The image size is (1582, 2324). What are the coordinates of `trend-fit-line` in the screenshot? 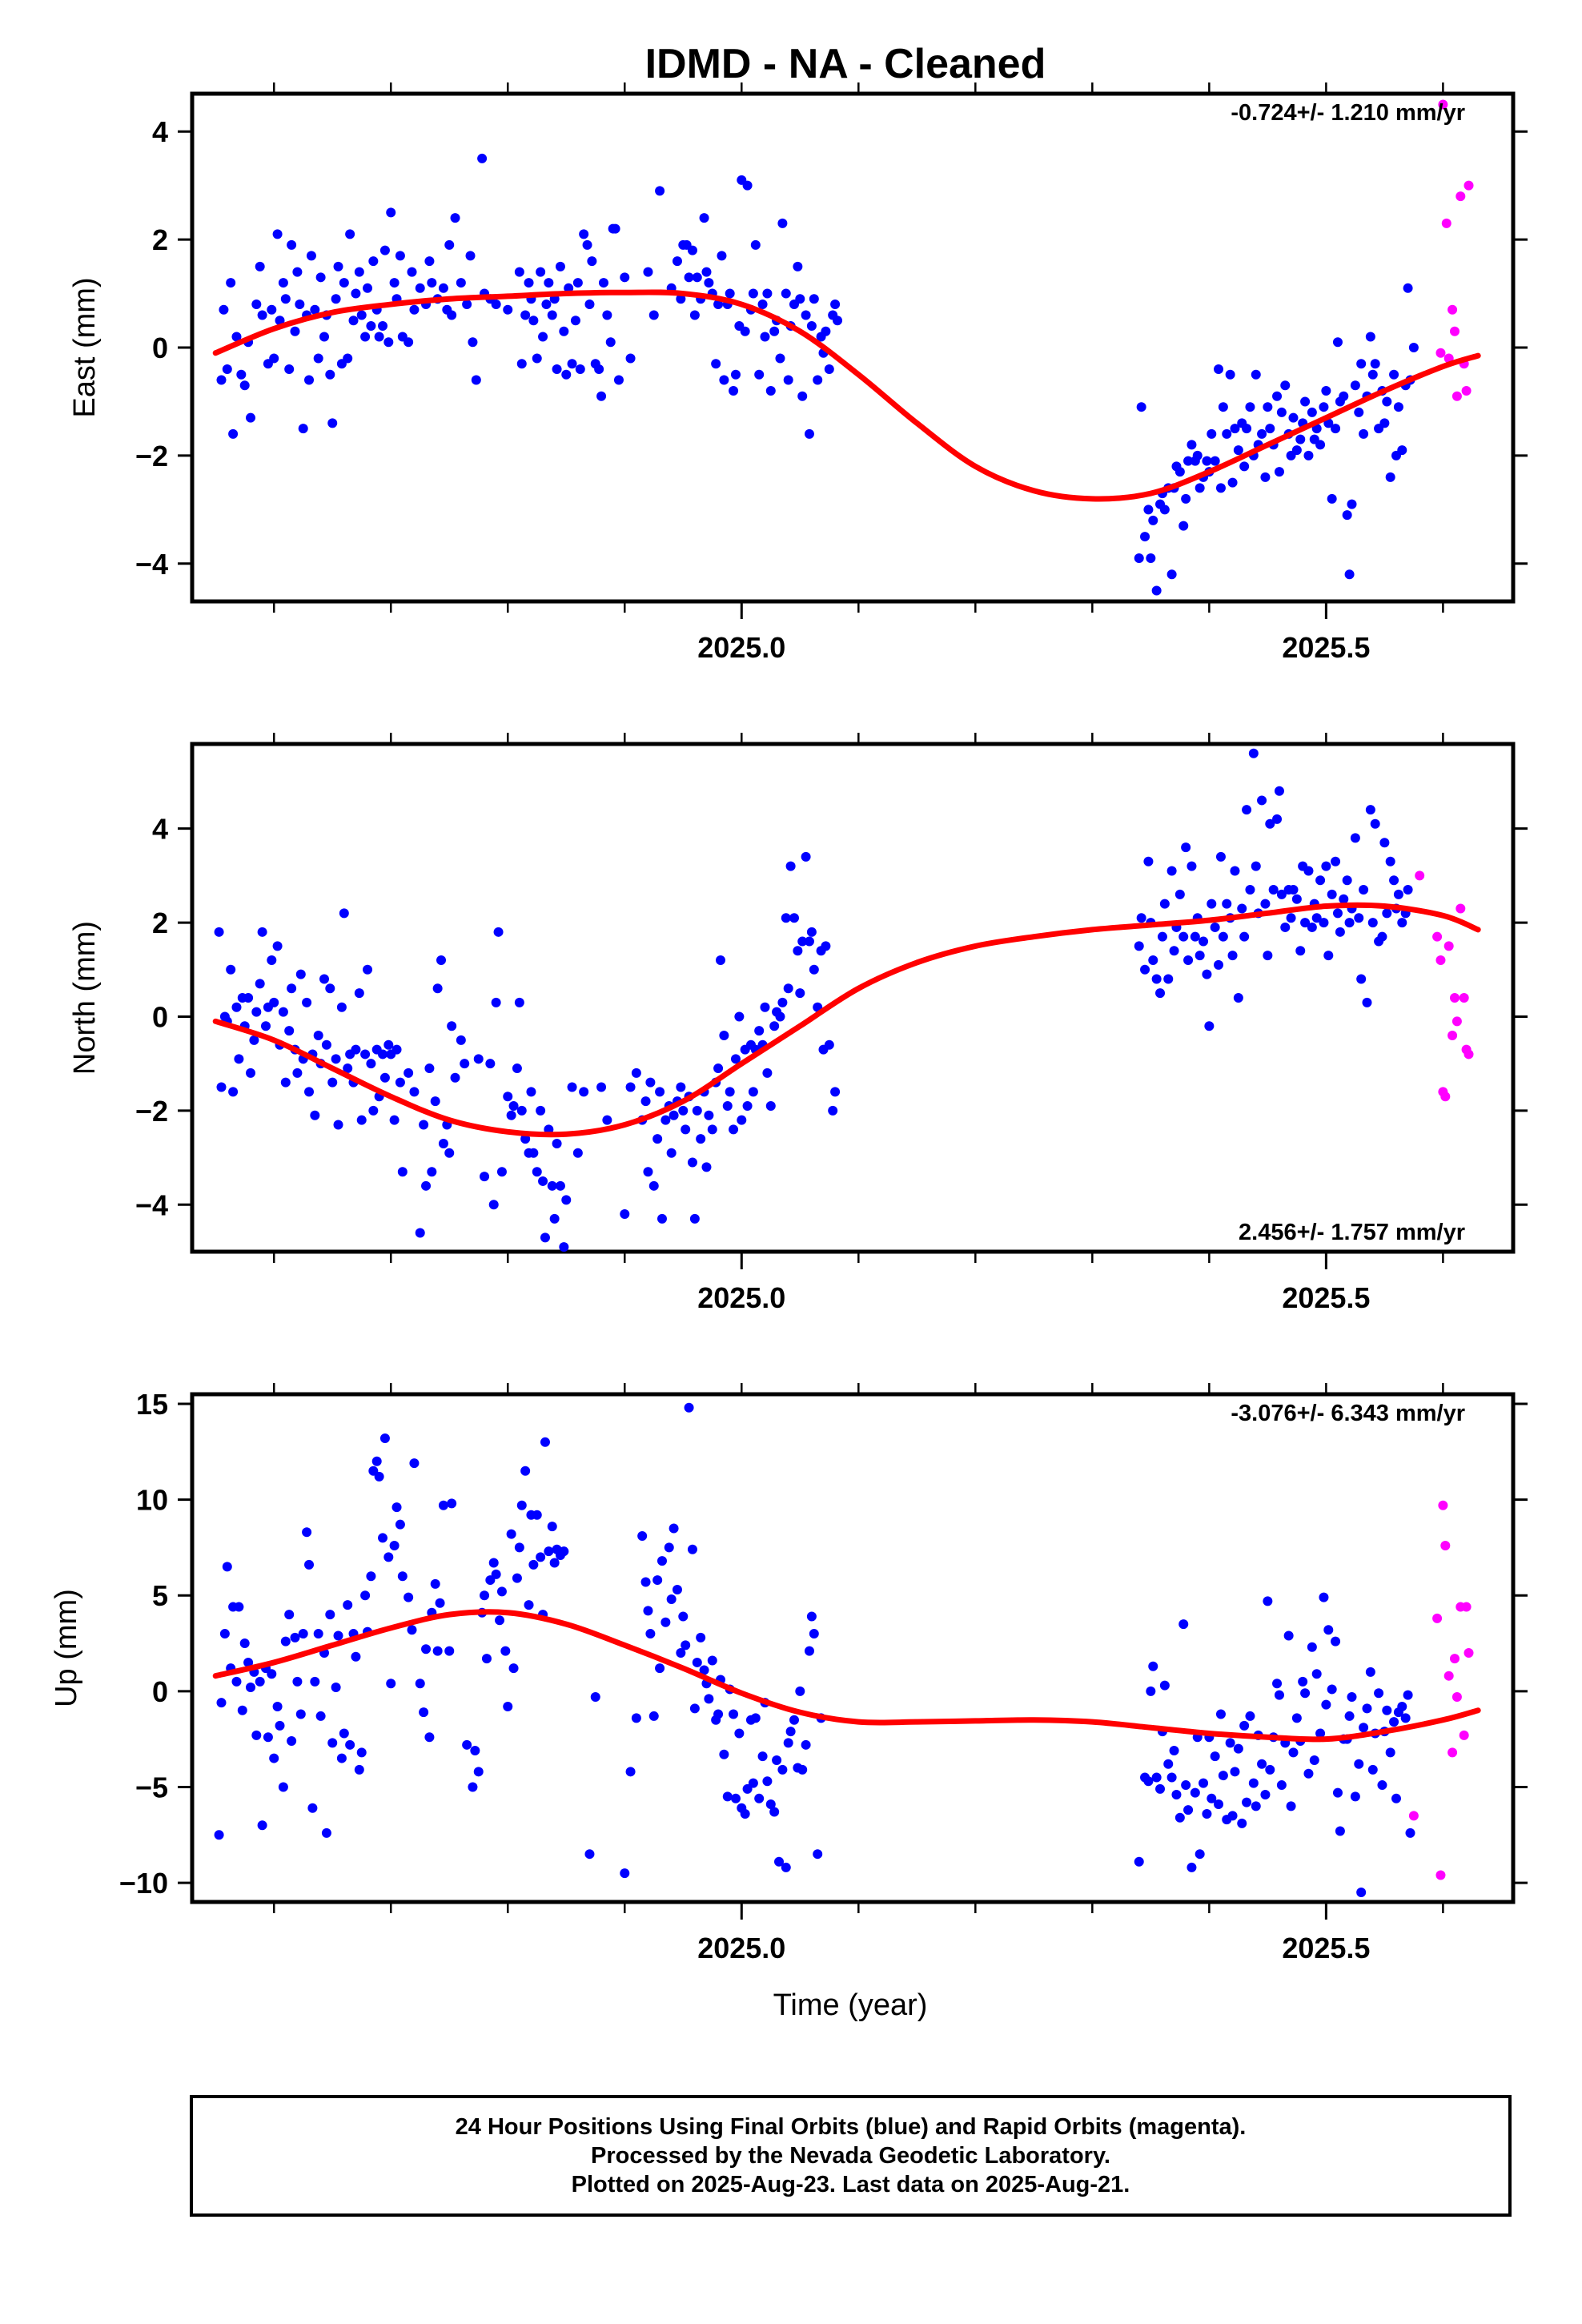 It's located at (847, 1676).